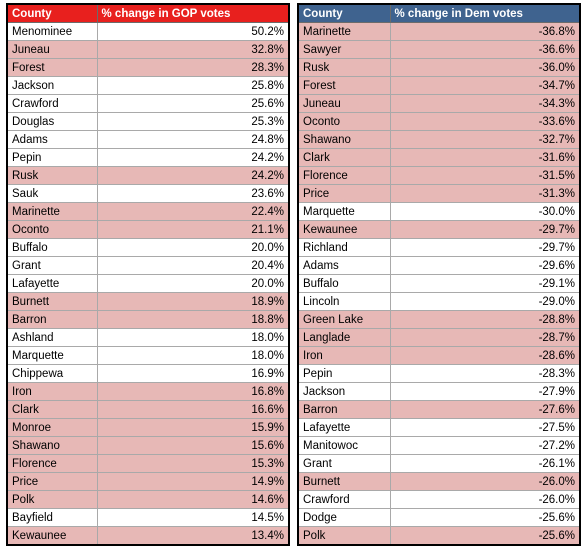  What do you see at coordinates (193, 373) in the screenshot?
I see `percent-change-cell: 16.9%` at bounding box center [193, 373].